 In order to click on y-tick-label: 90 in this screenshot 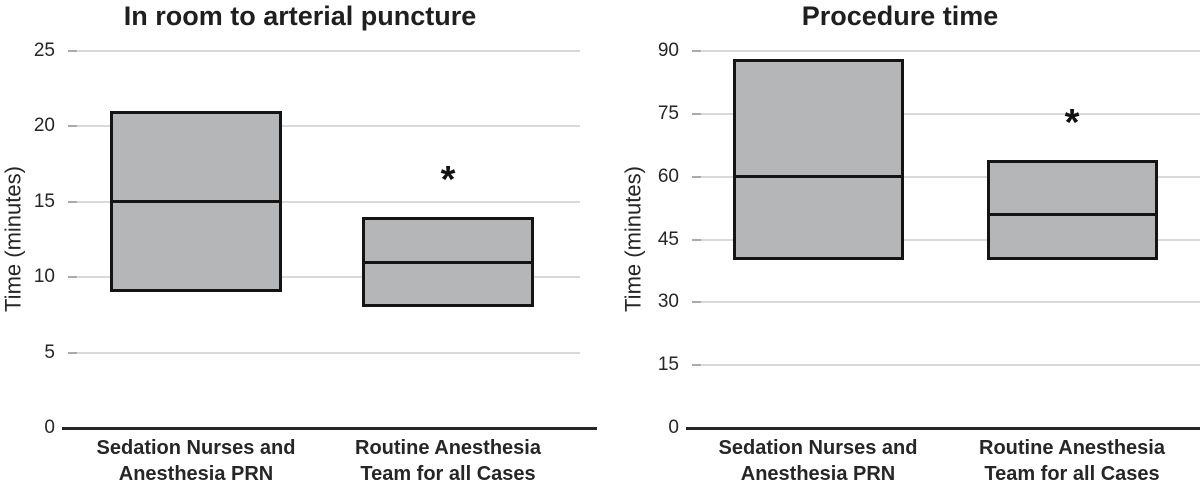, I will do `click(668, 50)`.